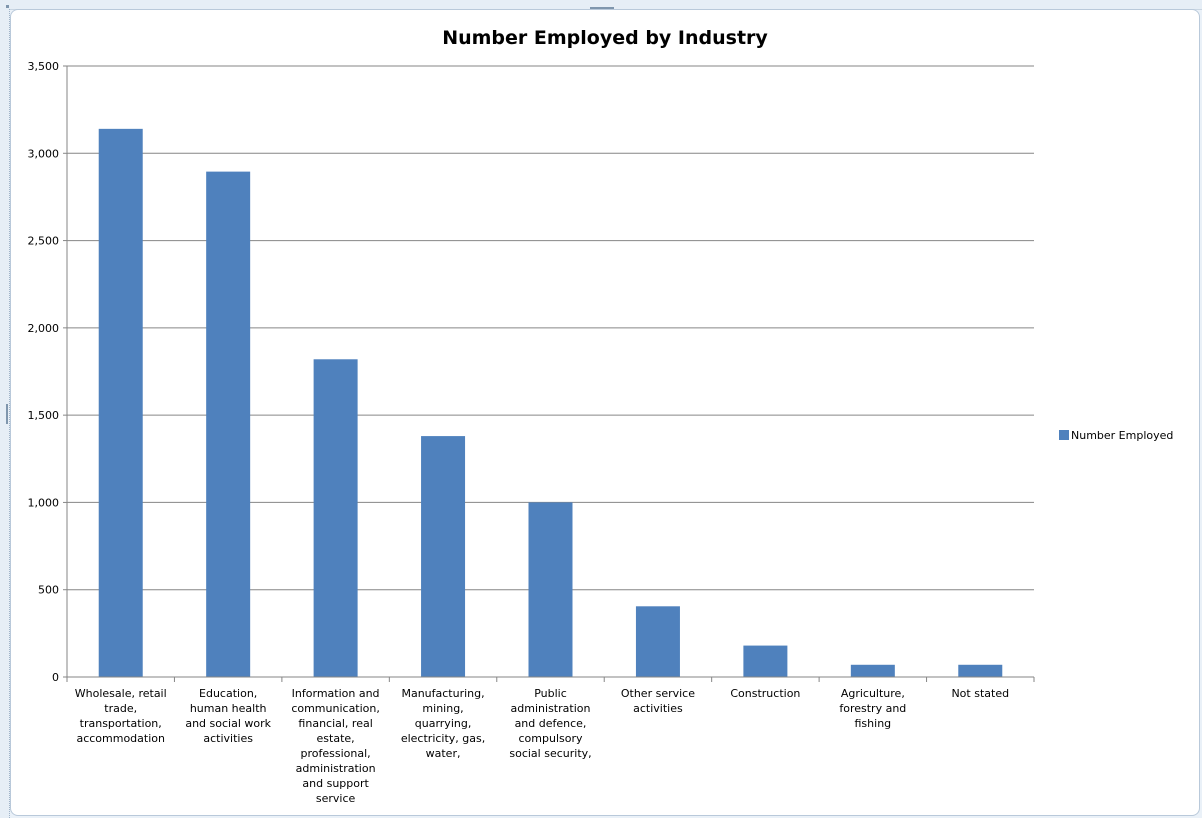  I want to click on x-category-label: Not stated, so click(980, 693).